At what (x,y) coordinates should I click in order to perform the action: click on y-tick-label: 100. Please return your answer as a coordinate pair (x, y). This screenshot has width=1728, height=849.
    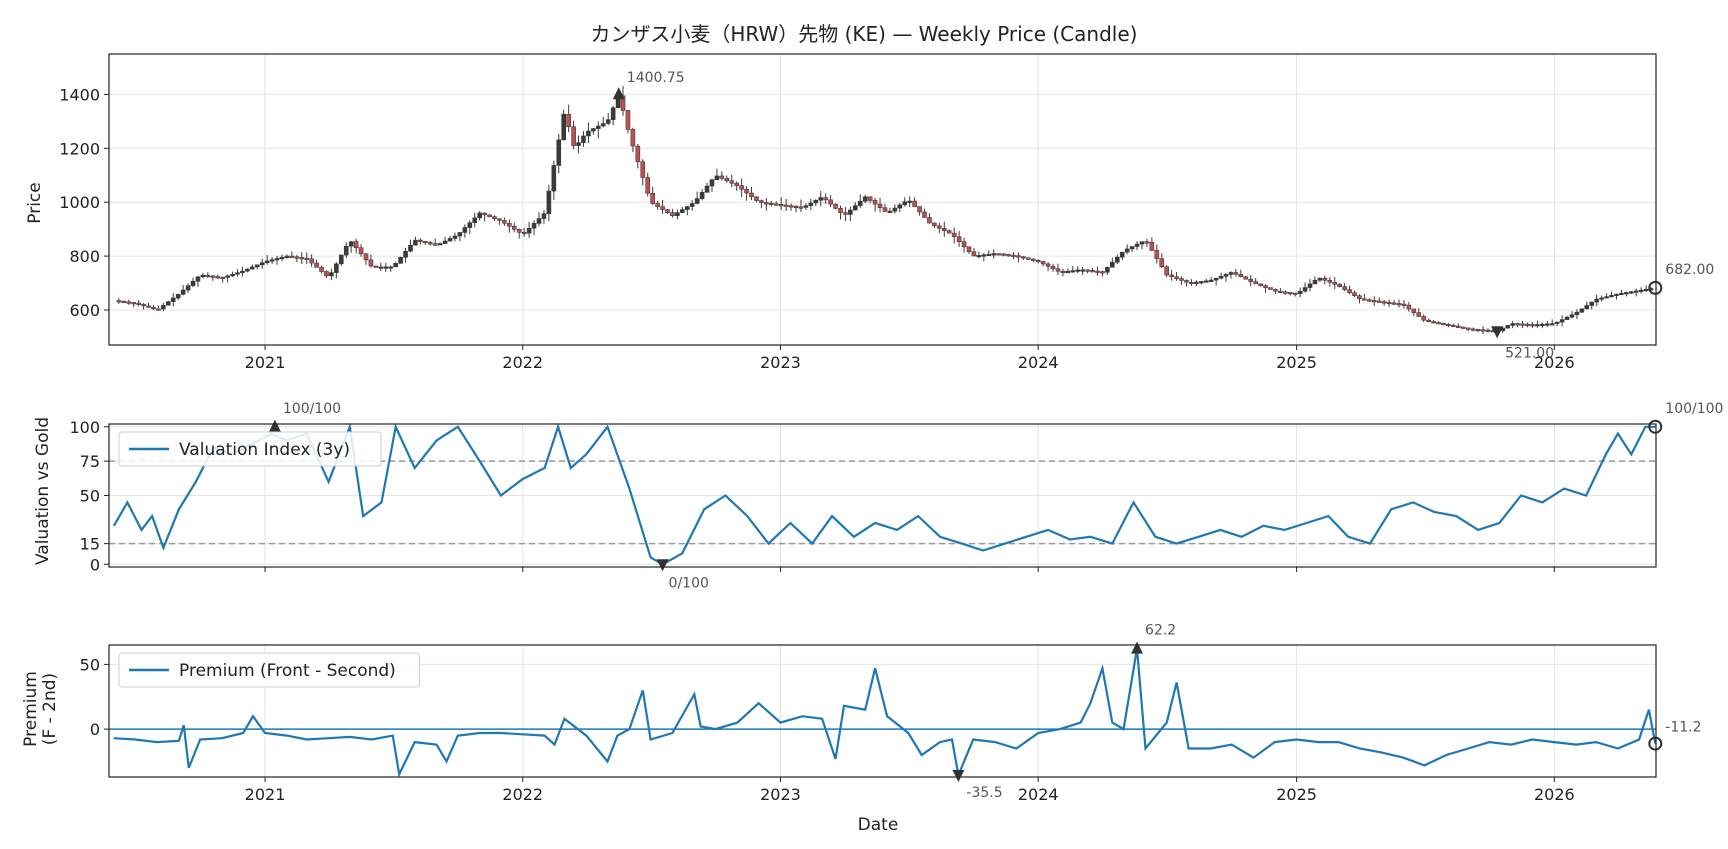
    Looking at the image, I should click on (84, 427).